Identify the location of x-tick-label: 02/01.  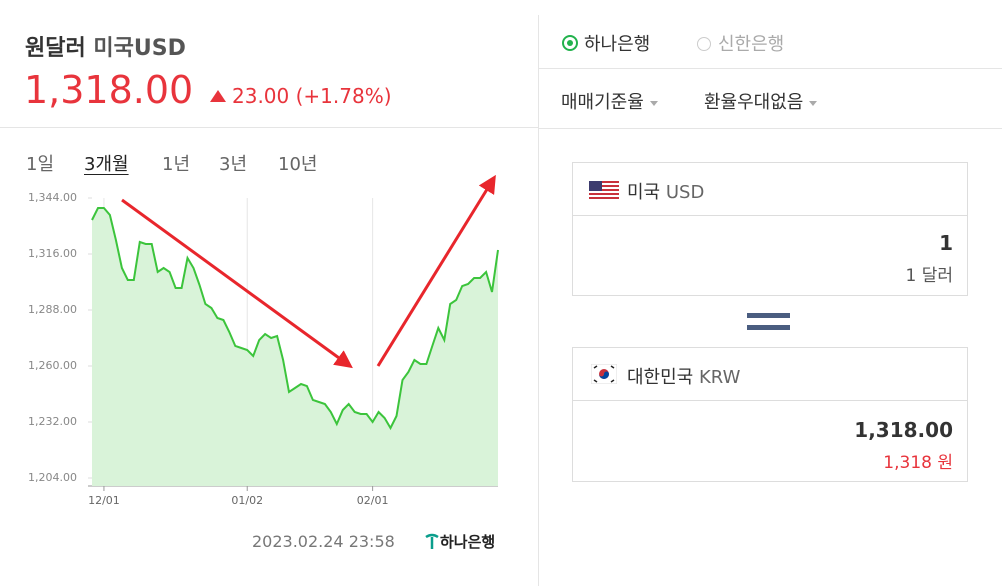
(373, 500).